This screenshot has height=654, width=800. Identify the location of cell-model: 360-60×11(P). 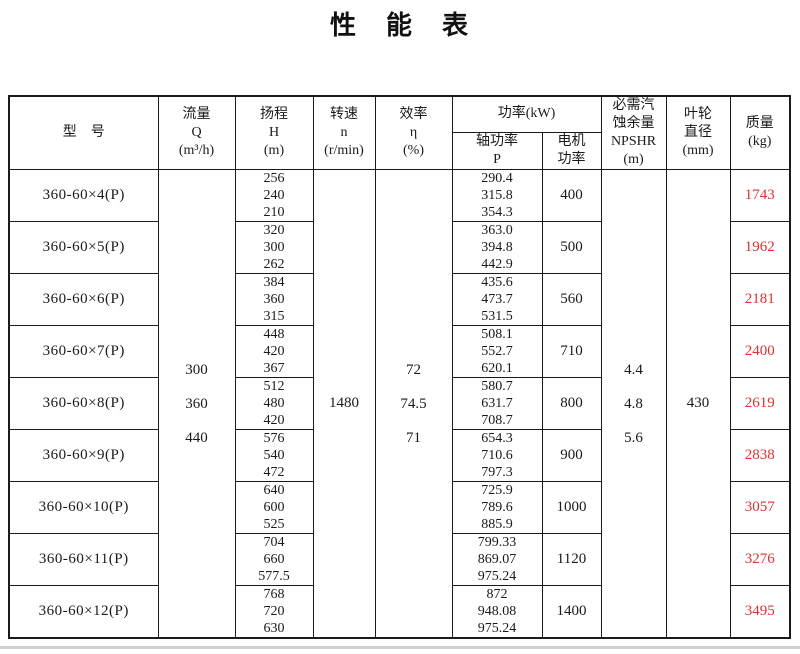
(83, 559).